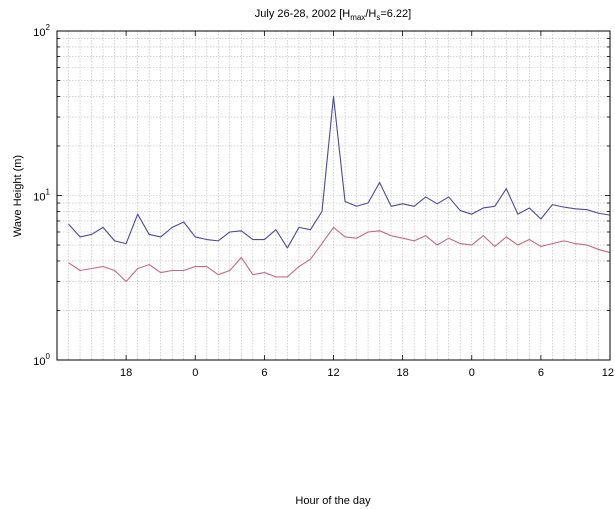 This screenshot has width=615, height=509. What do you see at coordinates (41, 360) in the screenshot?
I see `y-tick-label: 10⁰` at bounding box center [41, 360].